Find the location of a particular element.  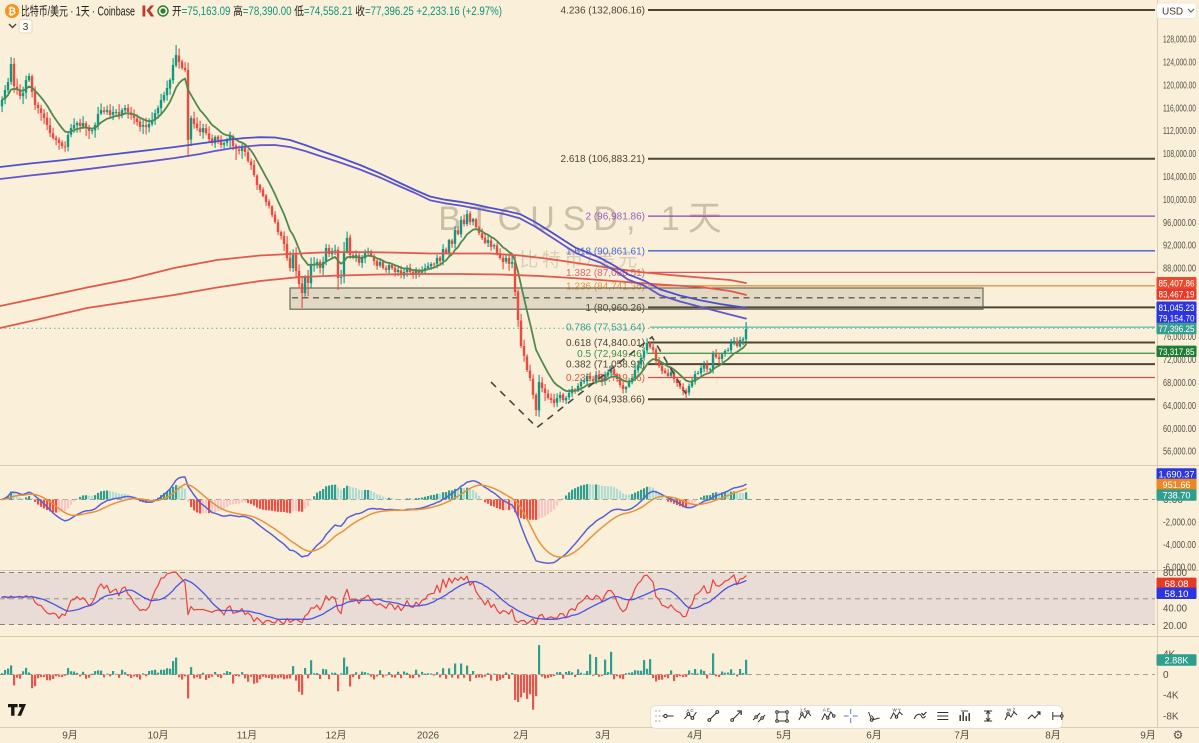

svg-text: -4,000.00 is located at coordinates (1179, 545).